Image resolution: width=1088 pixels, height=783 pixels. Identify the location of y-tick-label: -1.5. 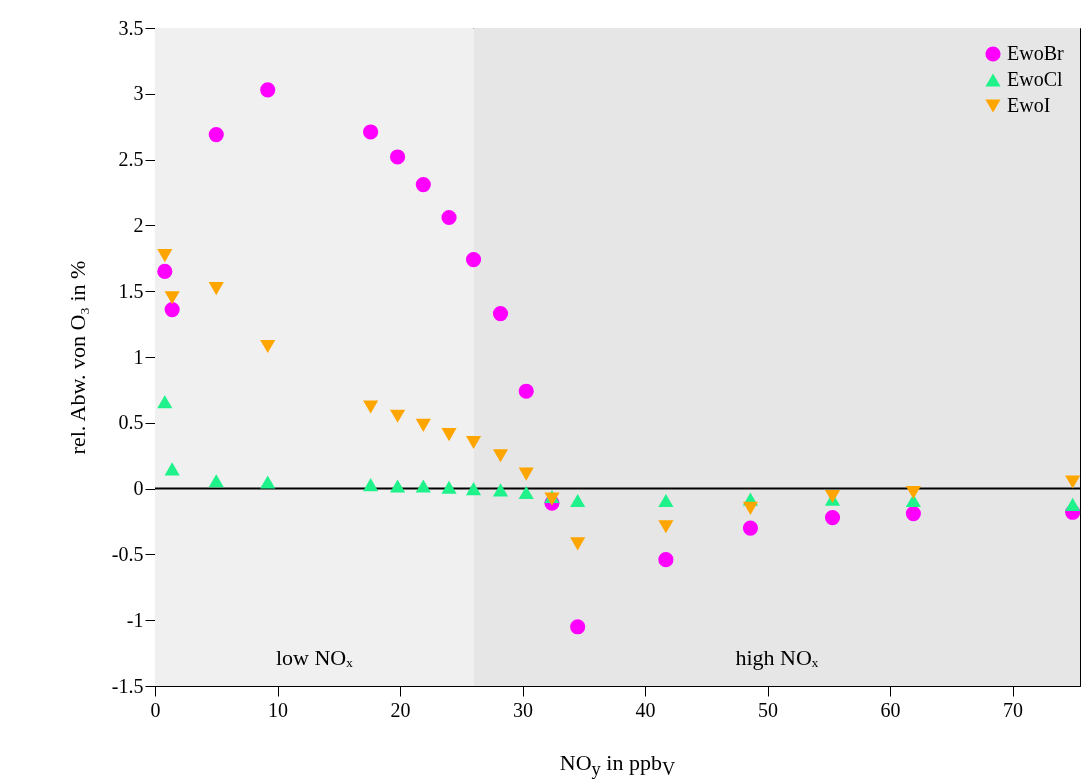
(127, 685).